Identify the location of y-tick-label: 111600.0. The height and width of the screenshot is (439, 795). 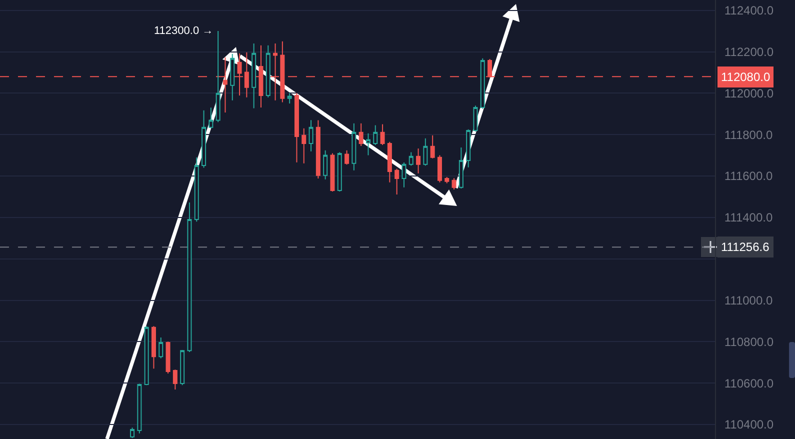
(748, 176).